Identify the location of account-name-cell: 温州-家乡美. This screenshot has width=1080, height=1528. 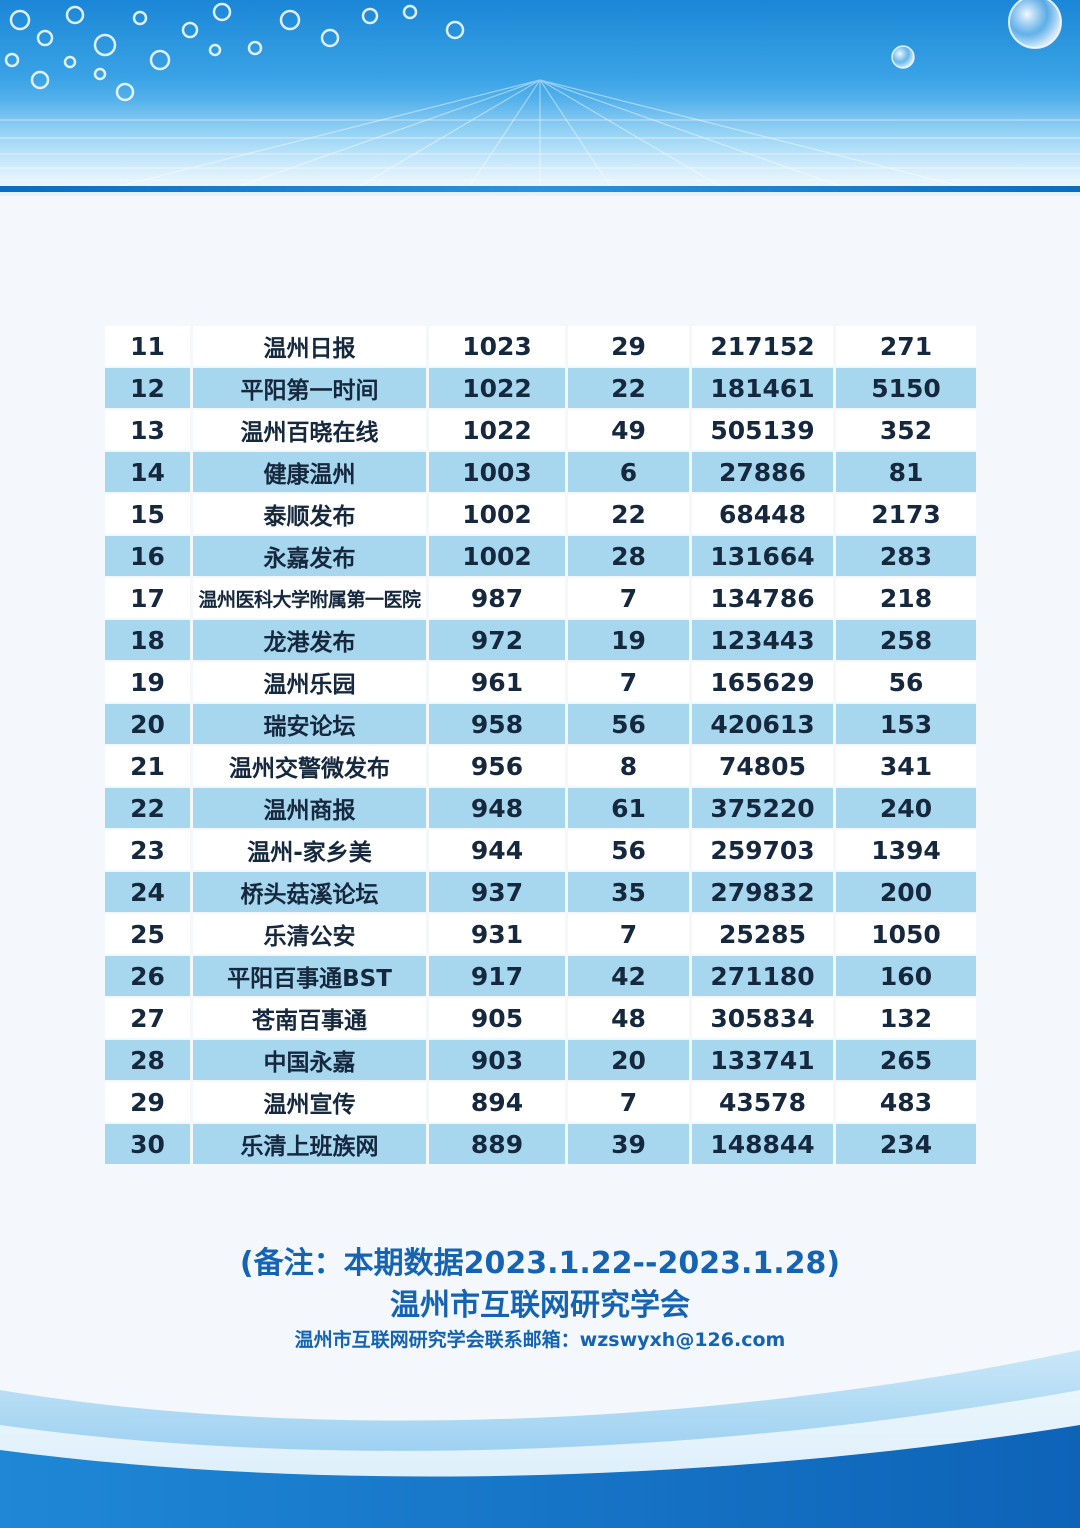
(309, 850).